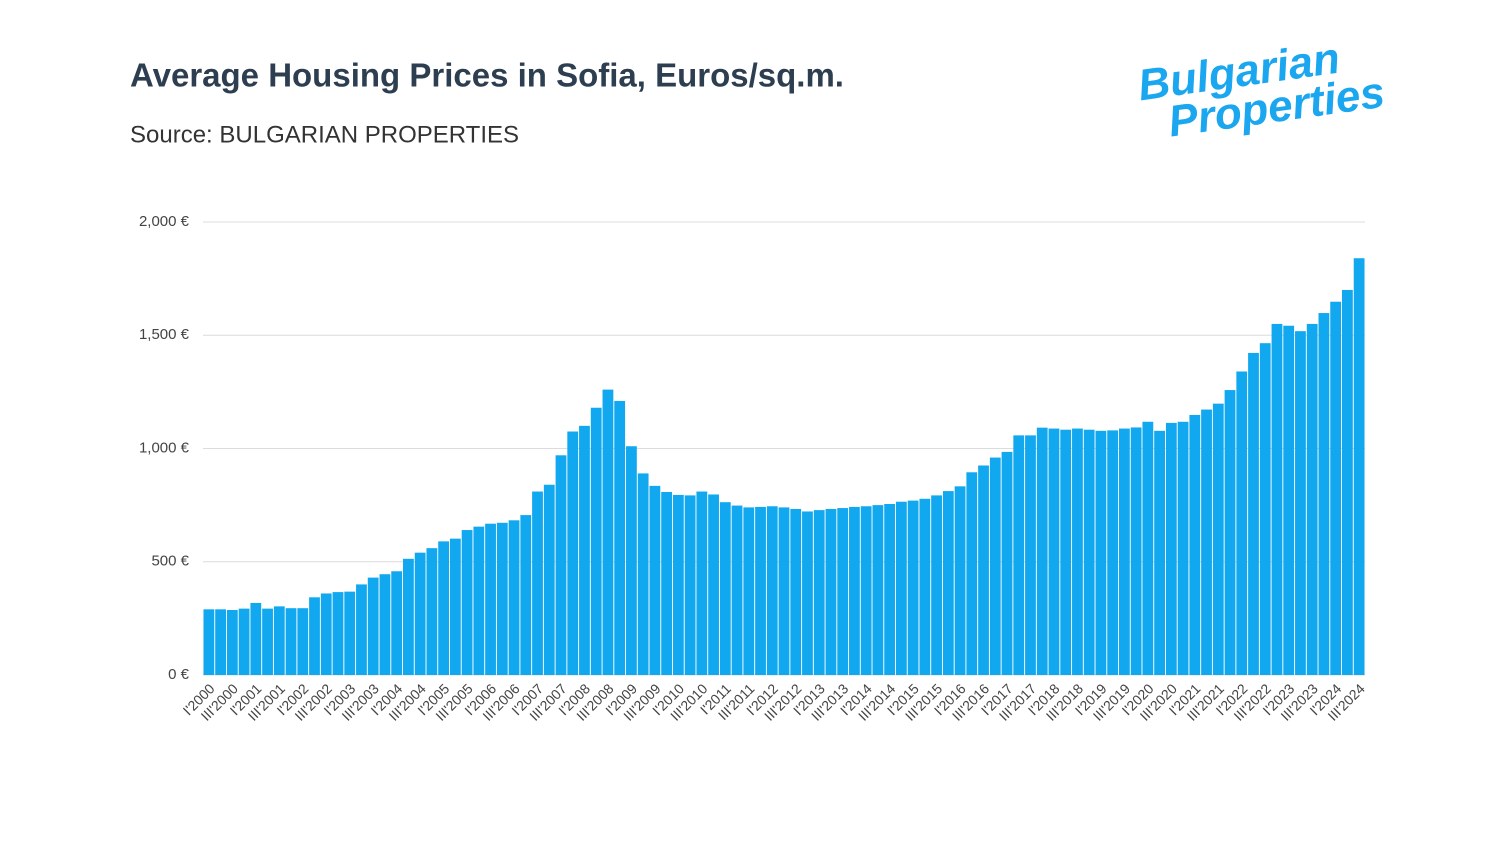 The image size is (1500, 844). Describe the element at coordinates (324, 134) in the screenshot. I see `chart-subtitle: Source: BULGARIAN PROPERTIES` at that location.